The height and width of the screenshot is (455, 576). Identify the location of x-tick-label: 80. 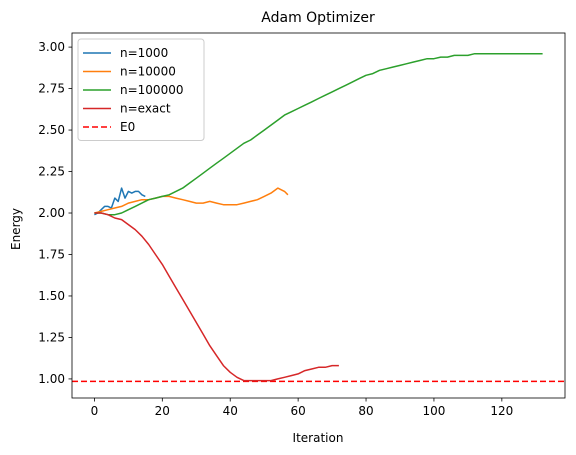
(365, 411).